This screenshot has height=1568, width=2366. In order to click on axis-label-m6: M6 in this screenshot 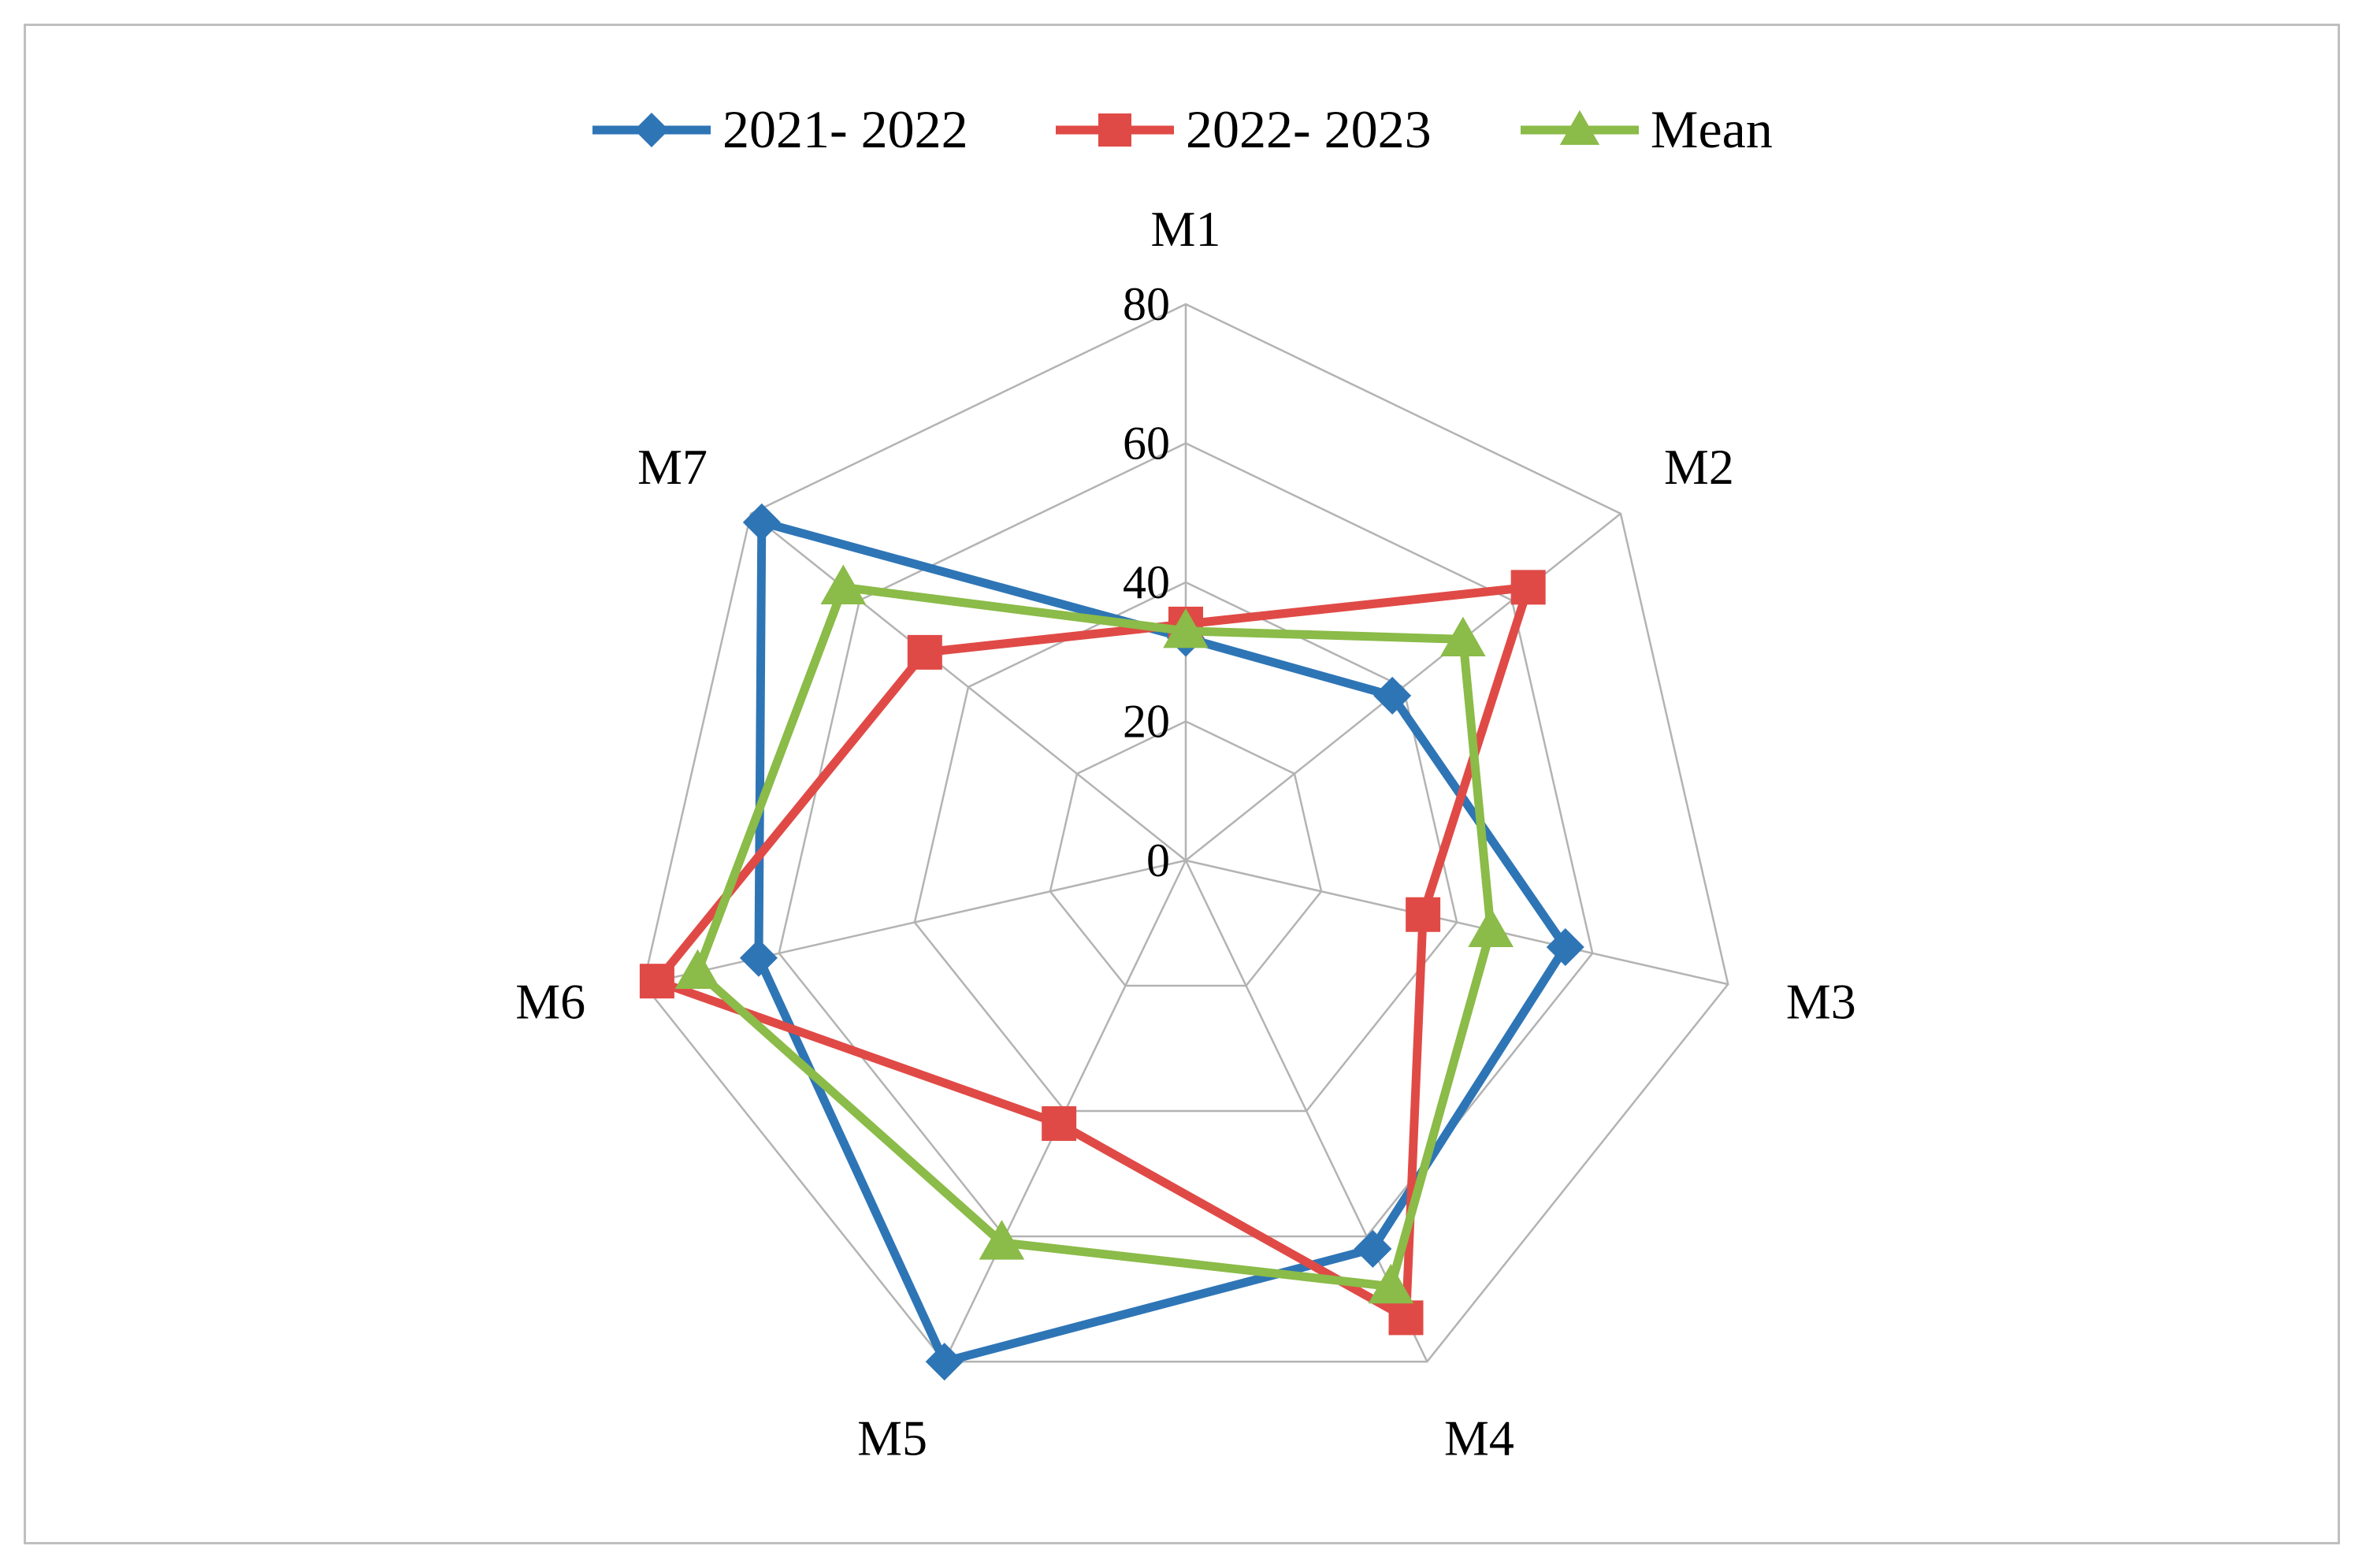, I will do `click(550, 1001)`.